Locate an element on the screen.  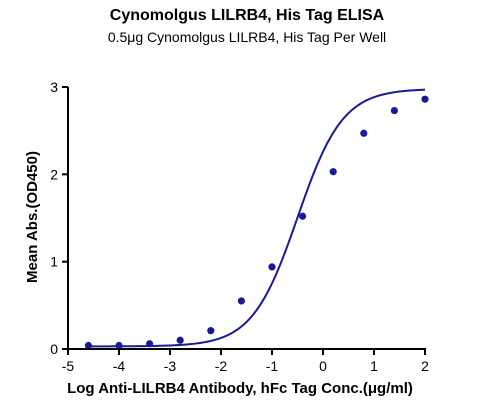
y-tick-label: 3 is located at coordinates (54, 87).